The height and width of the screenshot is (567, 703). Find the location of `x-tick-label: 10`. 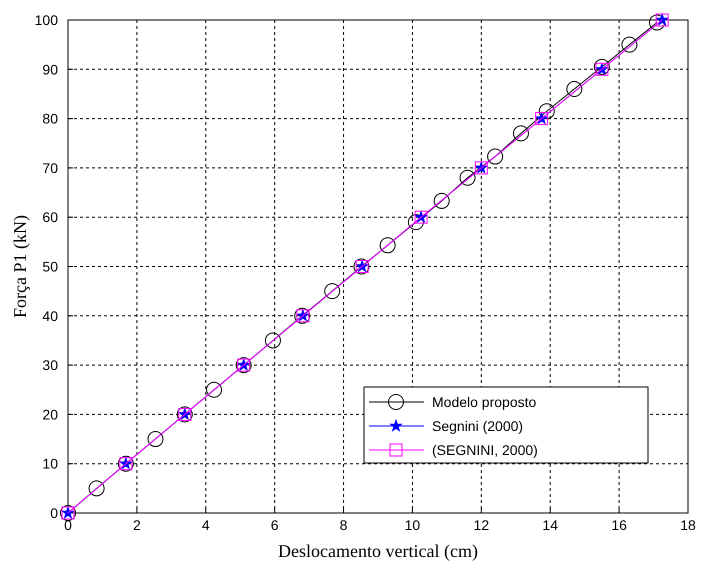

x-tick-label: 10 is located at coordinates (412, 525).